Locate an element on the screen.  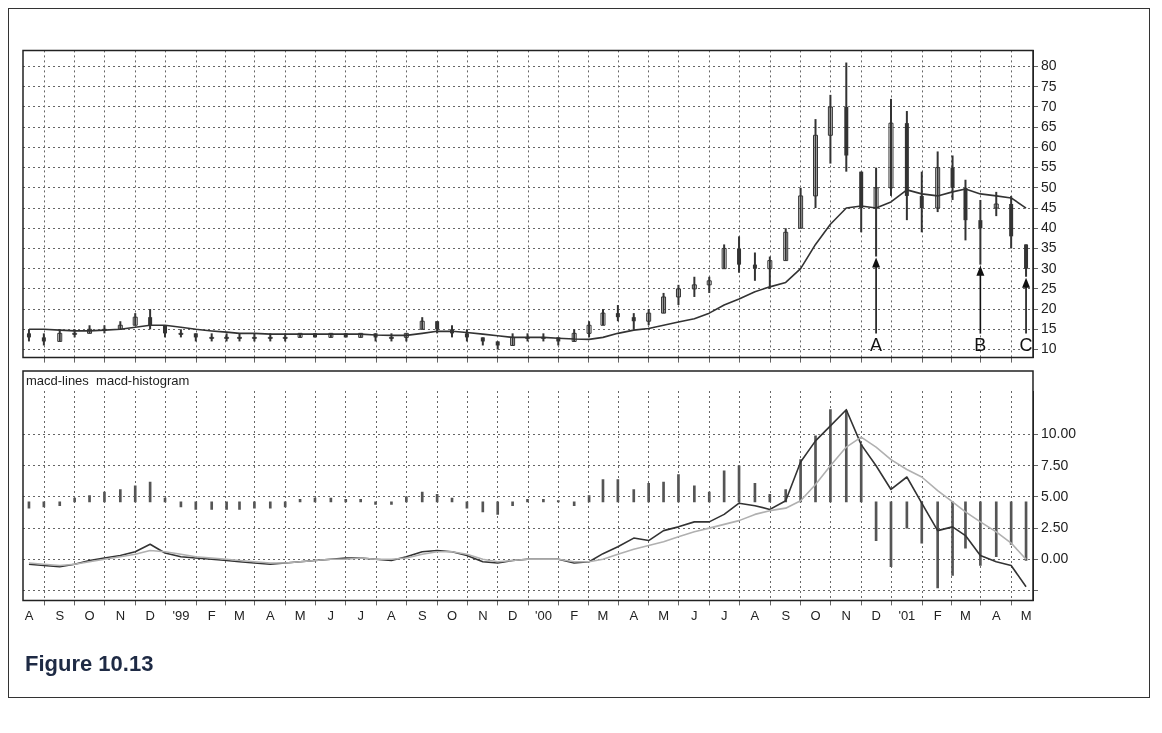
y-tick-label: 75 is located at coordinates (1049, 85).